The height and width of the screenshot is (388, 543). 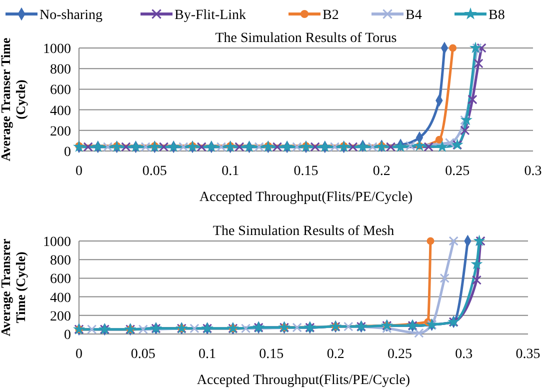 What do you see at coordinates (306, 38) in the screenshot?
I see `chart-title: The Simulation Results of Torus` at bounding box center [306, 38].